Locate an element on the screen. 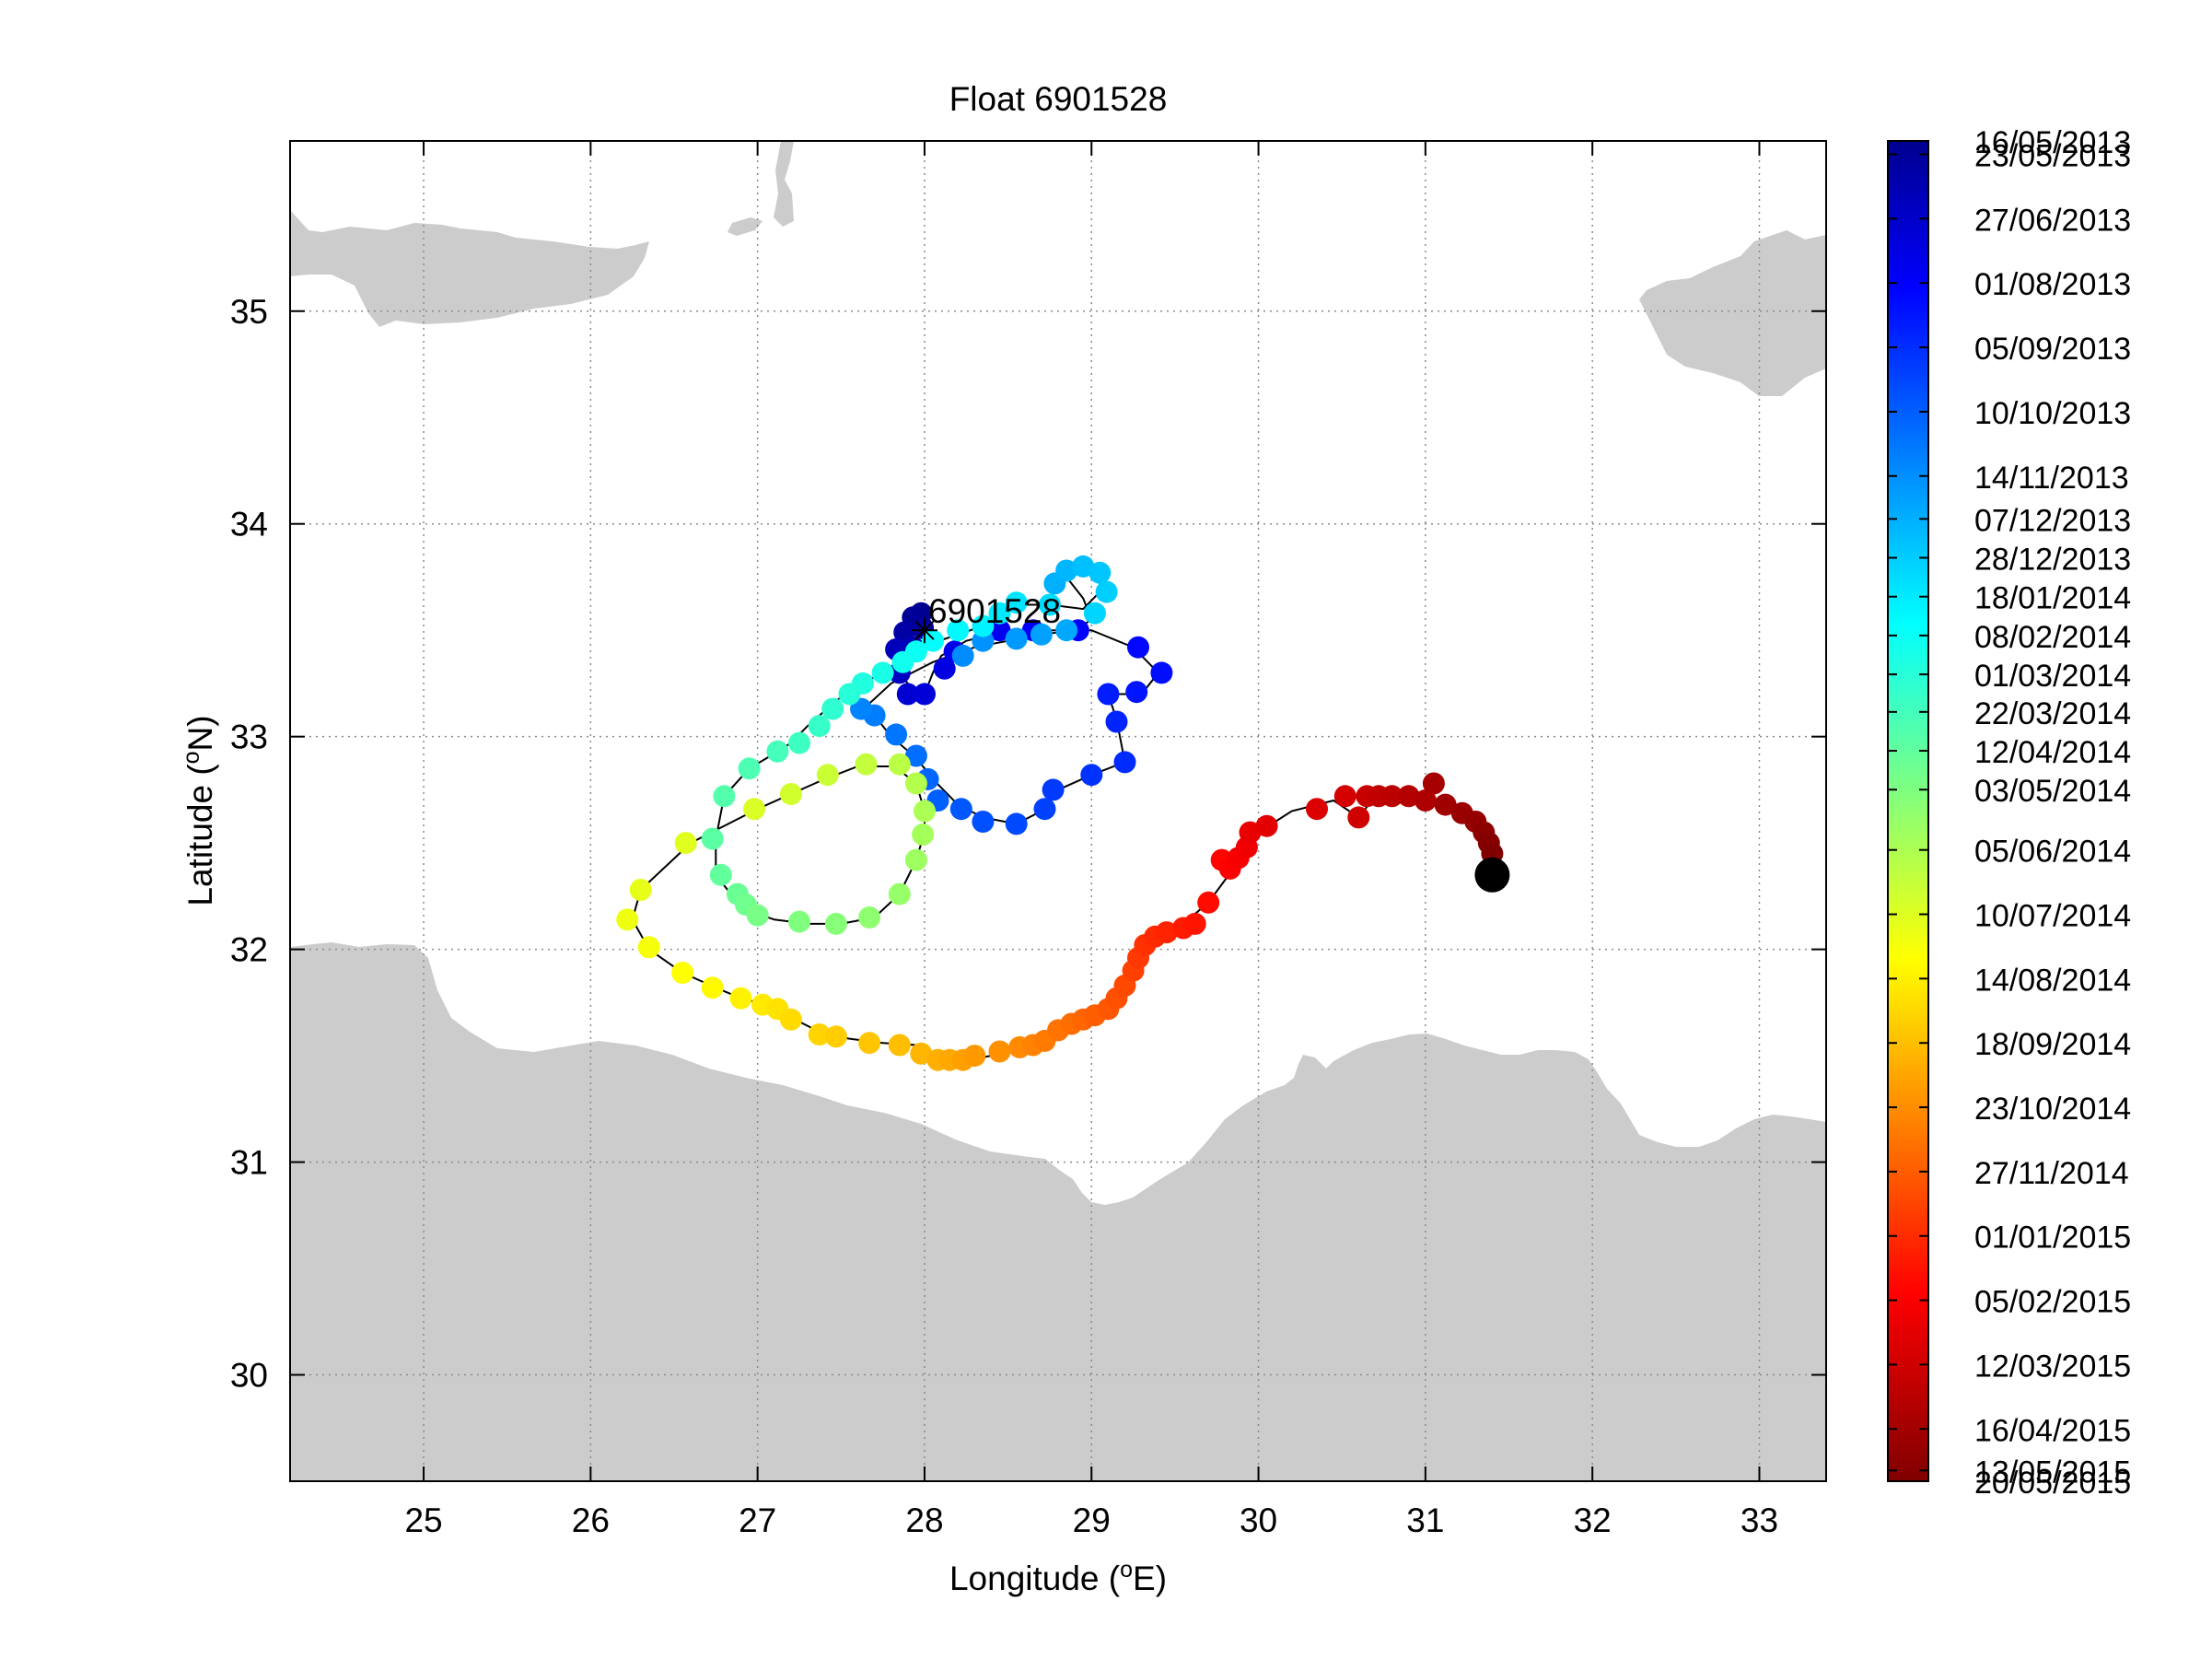 The width and height of the screenshot is (2212, 1659). colorbar-tick-label: 10/07/2014 is located at coordinates (2053, 916).